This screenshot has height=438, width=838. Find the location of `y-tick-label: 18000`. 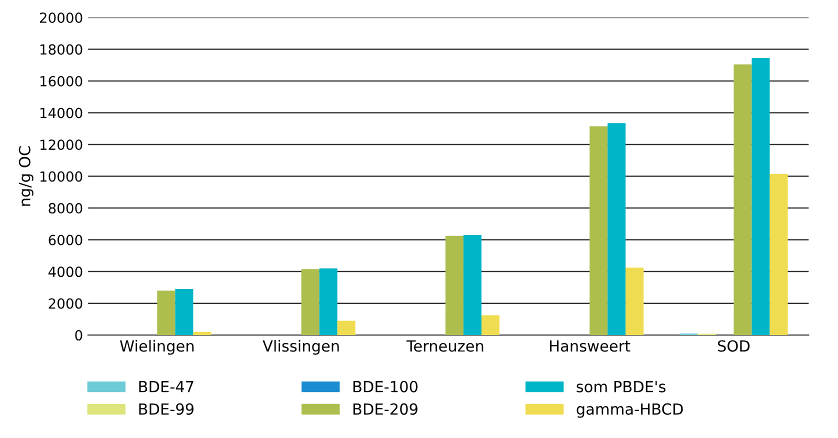

y-tick-label: 18000 is located at coordinates (61, 49).